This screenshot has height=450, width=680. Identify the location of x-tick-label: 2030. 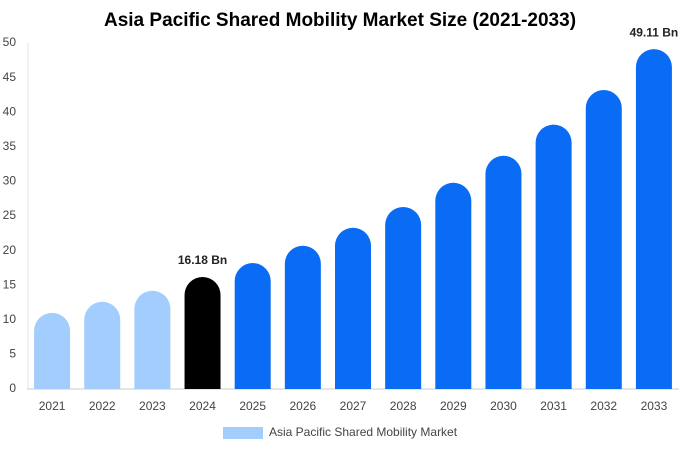
(503, 406).